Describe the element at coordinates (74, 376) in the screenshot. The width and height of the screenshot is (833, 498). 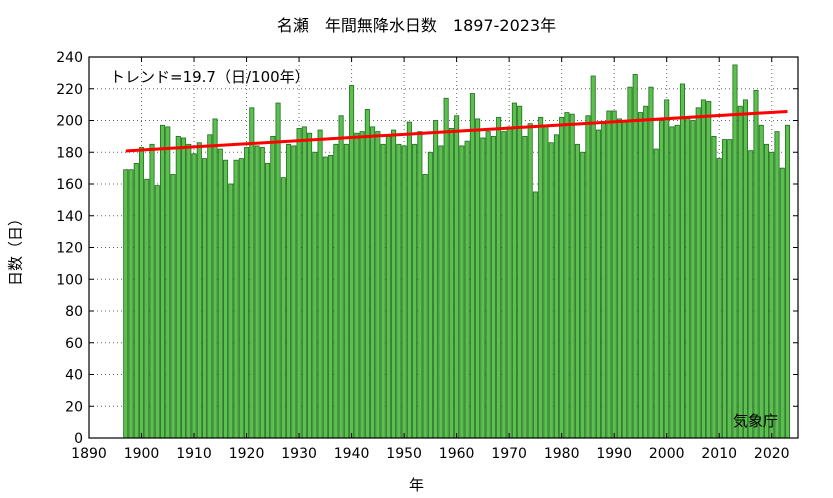
I see `y-tick-label: 40` at that location.